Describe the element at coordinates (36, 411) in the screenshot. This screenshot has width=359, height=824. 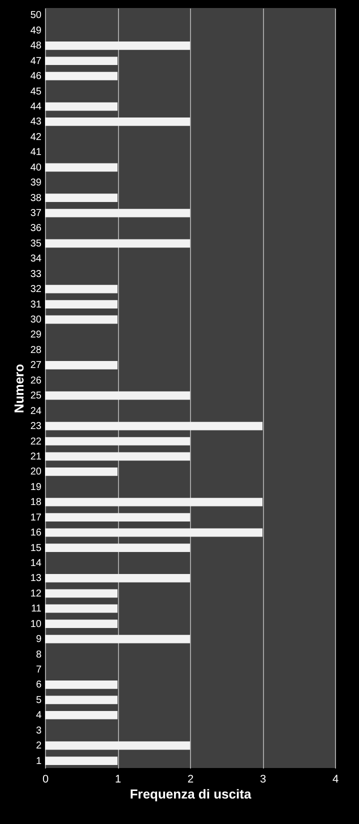
I see `y-tick-label: 24` at that location.